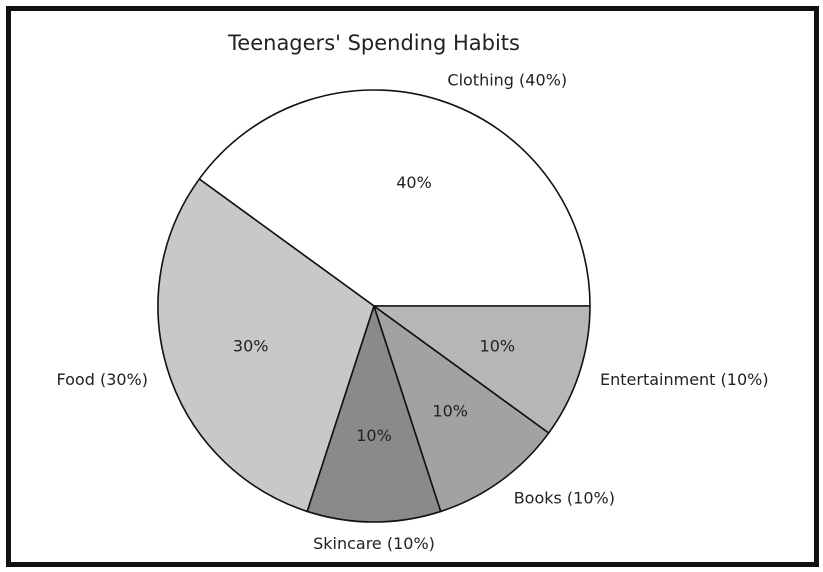  What do you see at coordinates (103, 379) in the screenshot?
I see `slice-label-food: Food (30%)` at bounding box center [103, 379].